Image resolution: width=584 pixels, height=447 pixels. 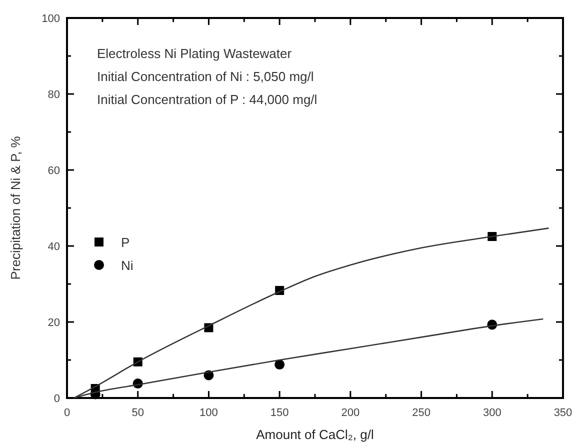 I want to click on annotation: Electroless Ni Plating Wastewater, so click(x=194, y=53).